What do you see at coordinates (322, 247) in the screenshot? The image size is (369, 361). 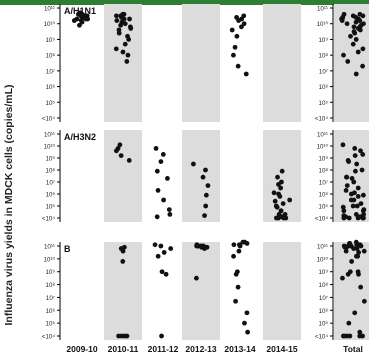 I see `y-tick-label-total: 10¹¹` at bounding box center [322, 247].